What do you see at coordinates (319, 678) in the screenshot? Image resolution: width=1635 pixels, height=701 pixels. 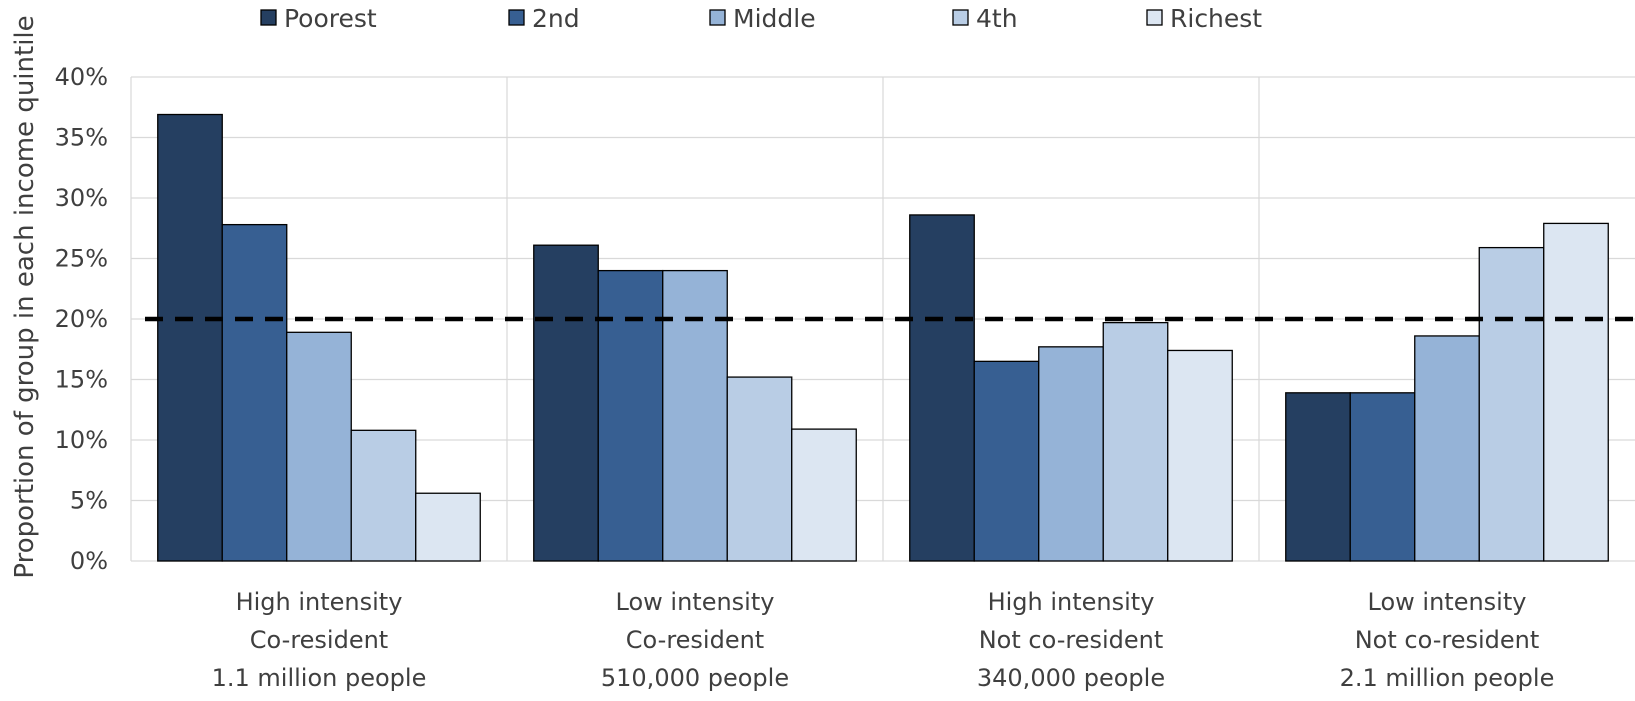 I see `x-category-label: 1.1 million people` at bounding box center [319, 678].